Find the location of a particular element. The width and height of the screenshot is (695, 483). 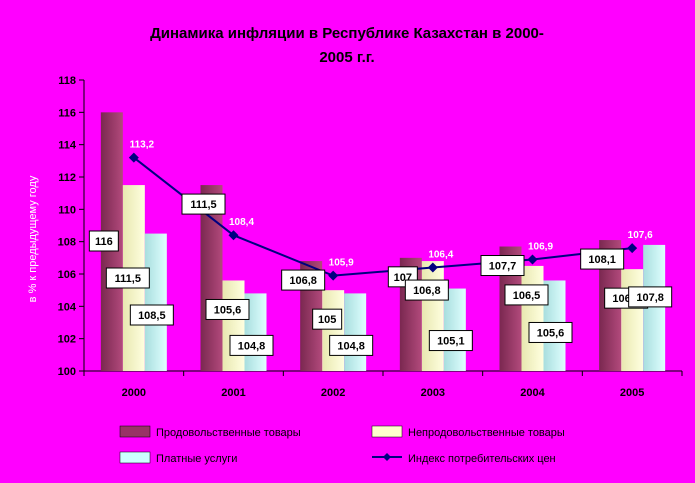

x-tick-label: 2000 is located at coordinates (134, 393).